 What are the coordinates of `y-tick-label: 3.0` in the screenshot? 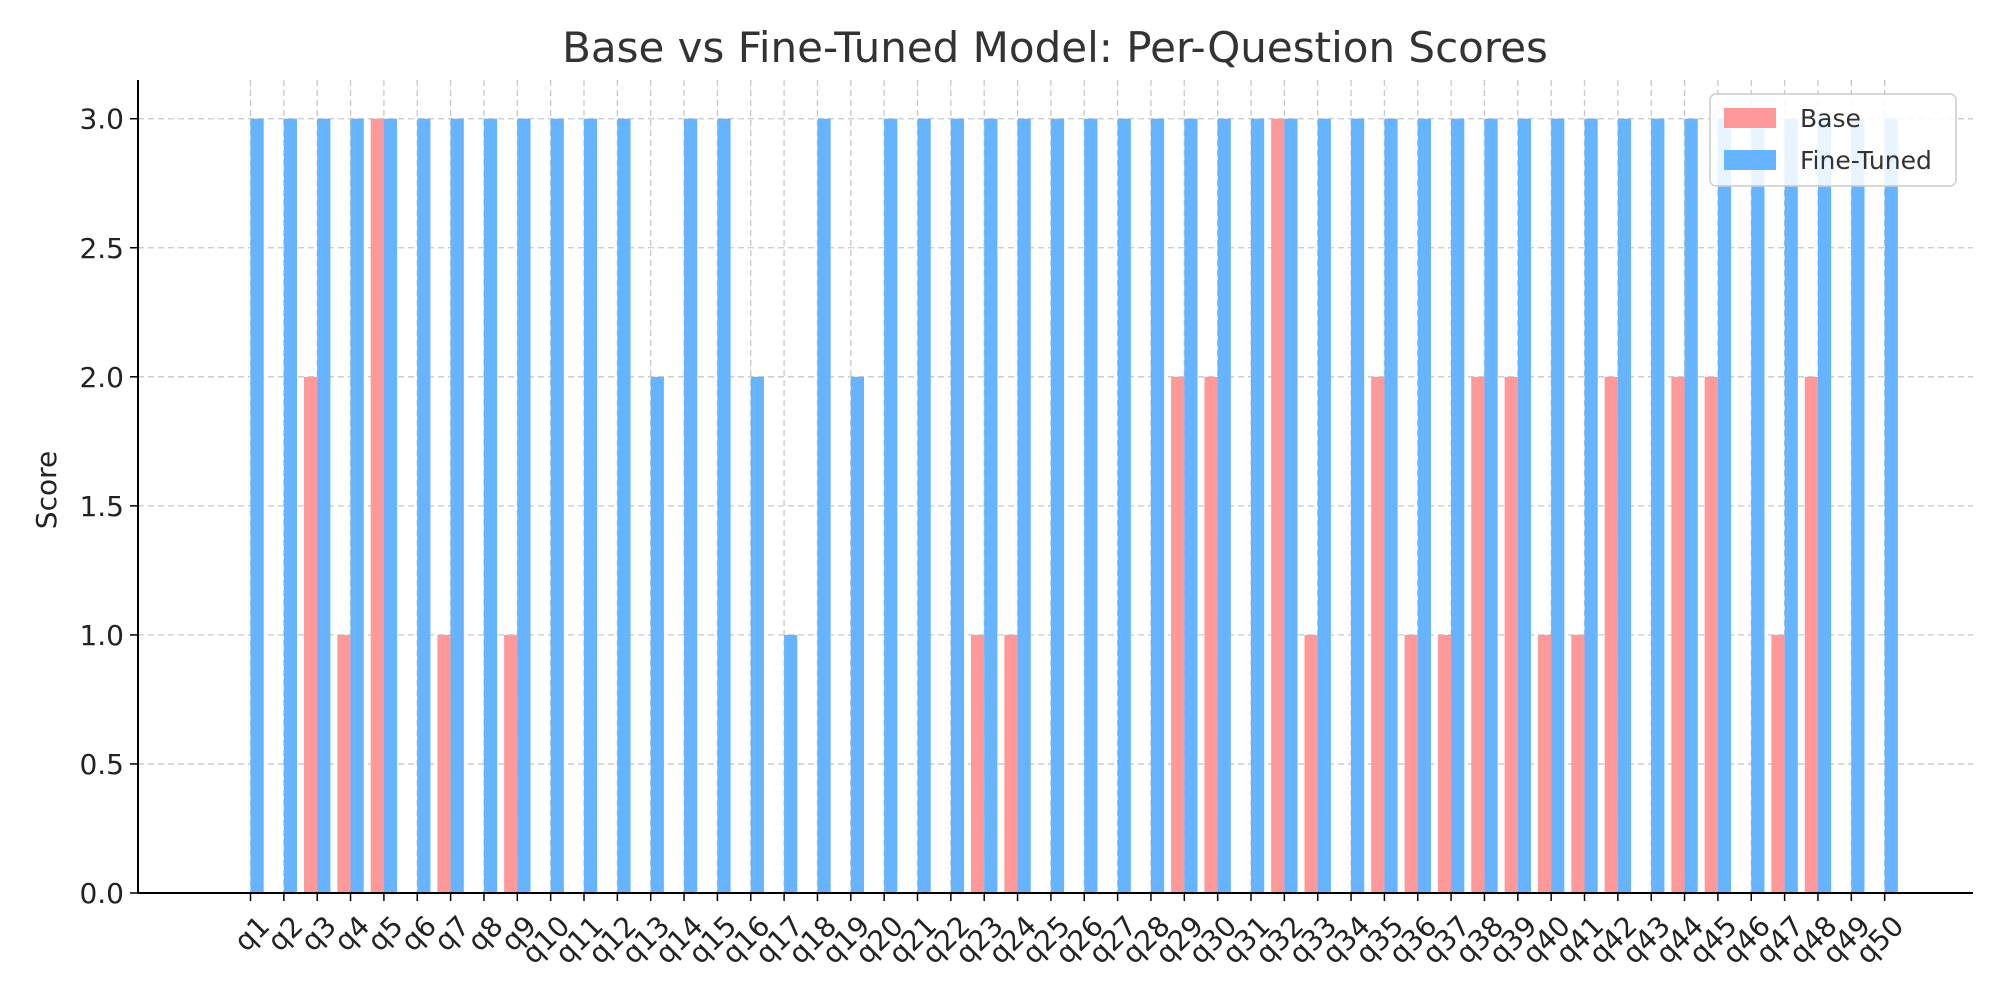 It's located at (101, 119).